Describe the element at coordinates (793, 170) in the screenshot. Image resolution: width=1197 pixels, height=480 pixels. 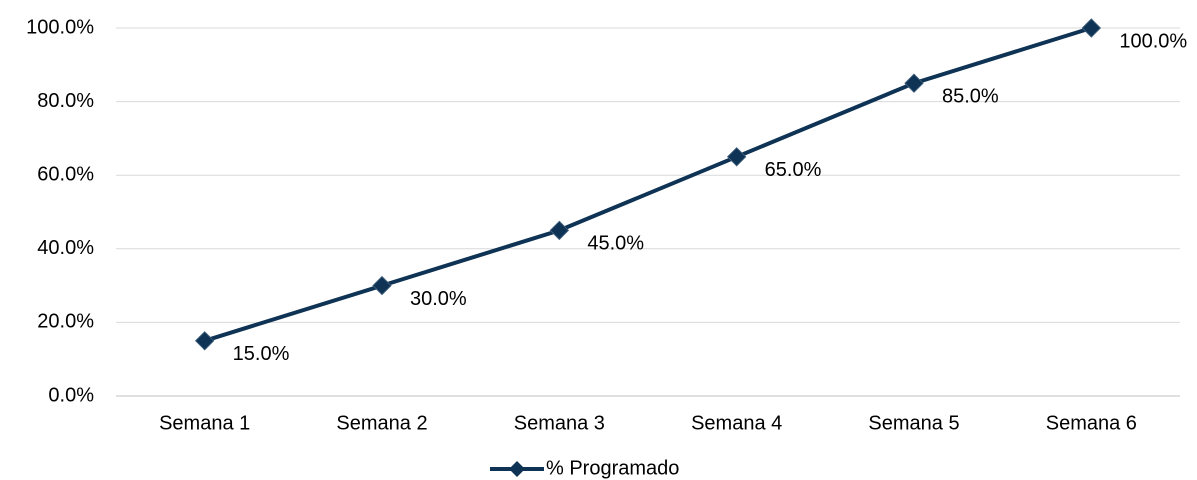
I see `data-label: 65.0%` at that location.